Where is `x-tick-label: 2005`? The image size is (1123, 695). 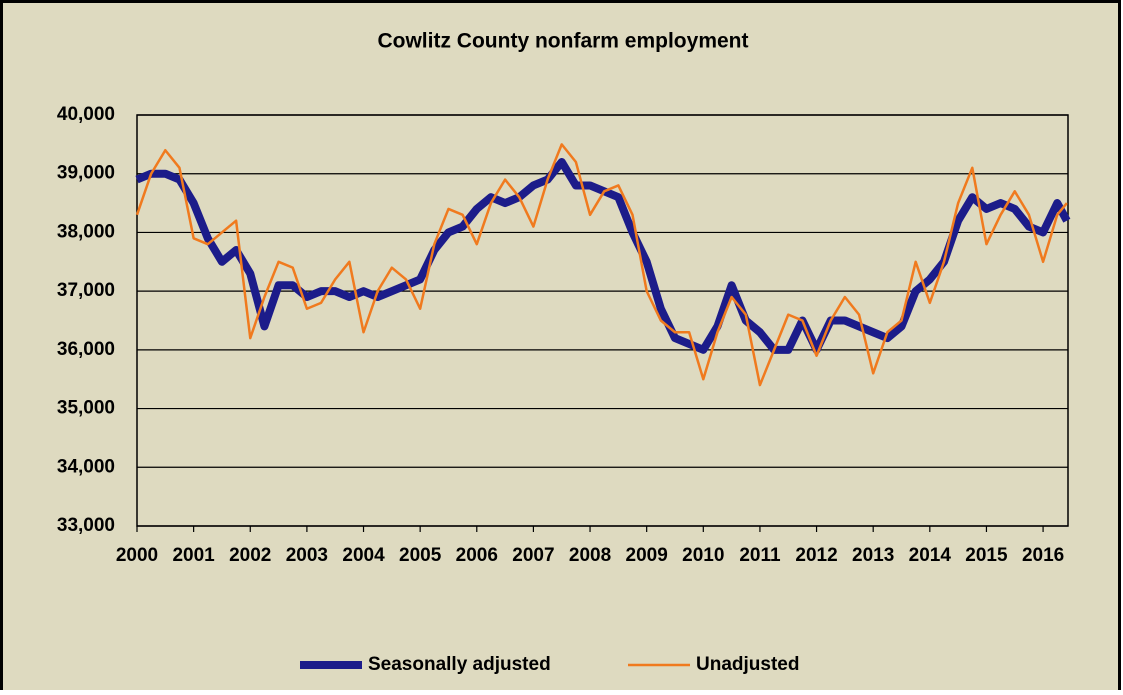
x-tick-label: 2005 is located at coordinates (420, 555).